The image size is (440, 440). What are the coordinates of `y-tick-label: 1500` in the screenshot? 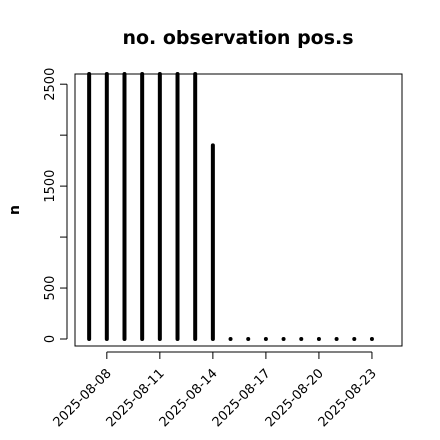 It's located at (50, 186).